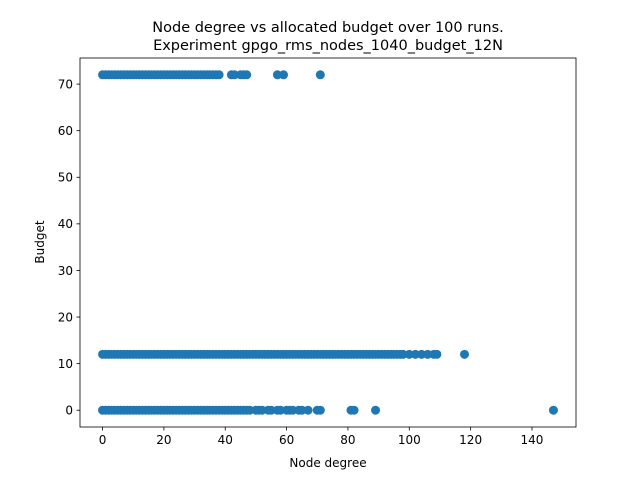 The height and width of the screenshot is (480, 640). I want to click on y-tick-label-40: 40, so click(65, 224).